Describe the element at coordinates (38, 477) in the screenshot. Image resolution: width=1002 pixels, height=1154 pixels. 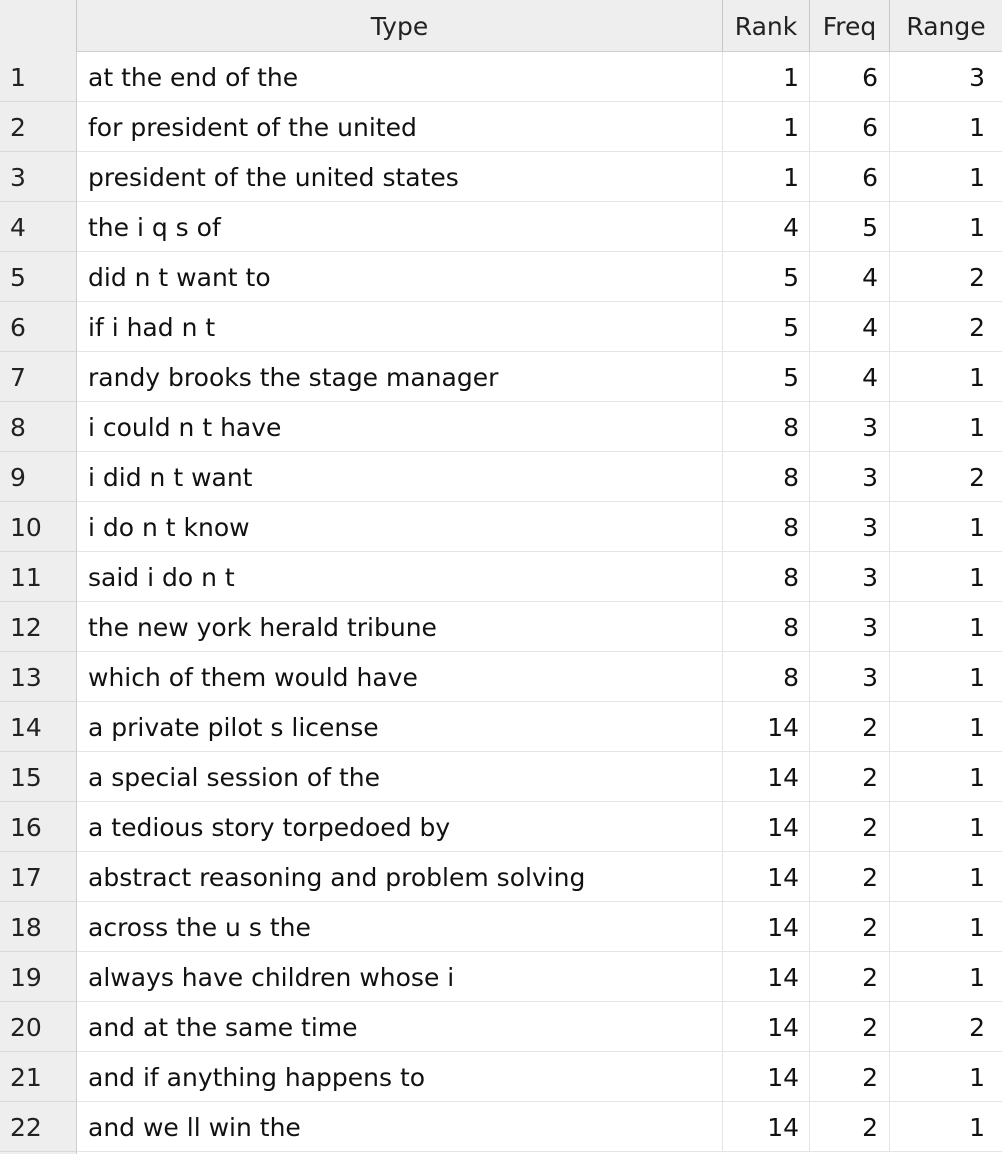
I see `row-index-cell: 9` at that location.